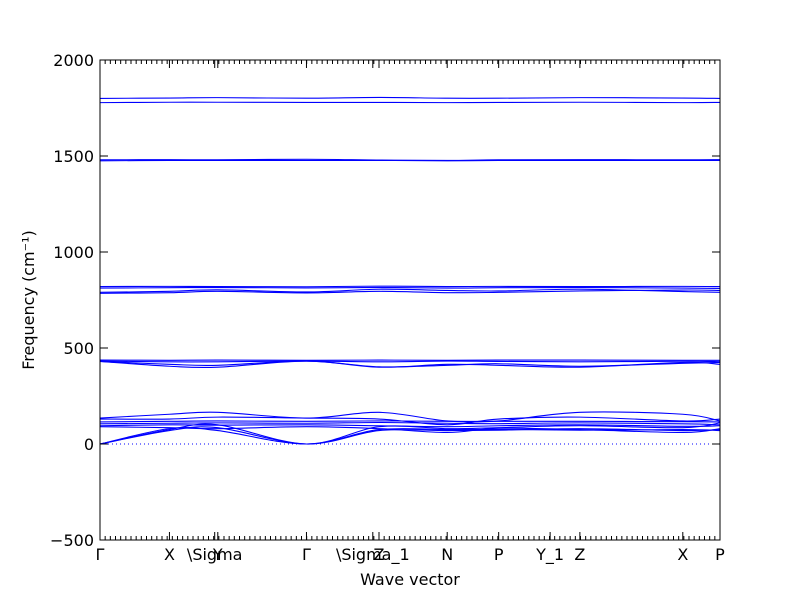 This screenshot has height=600, width=800. What do you see at coordinates (73, 156) in the screenshot?
I see `y-tick-label: 1500` at bounding box center [73, 156].